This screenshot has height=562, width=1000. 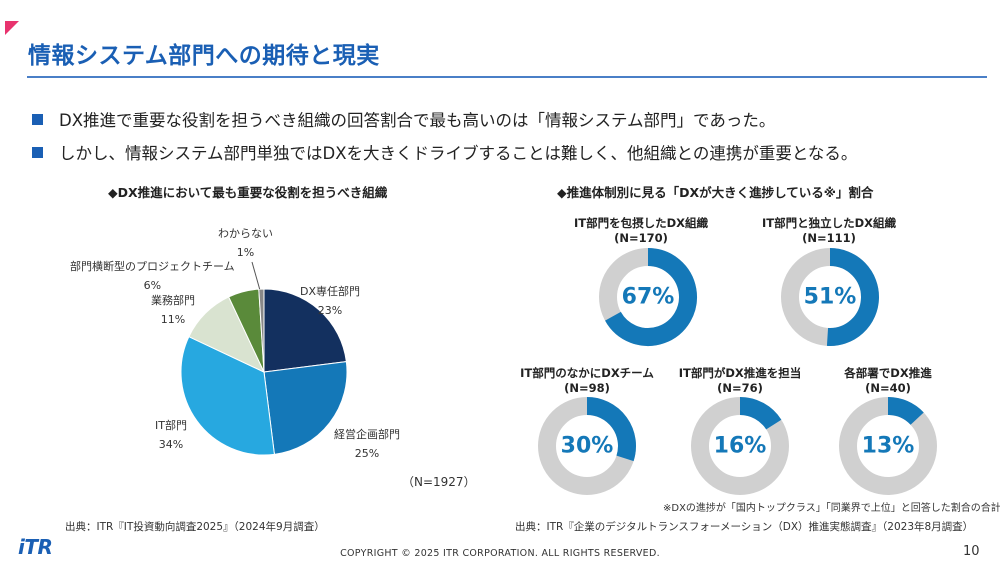 I want to click on donut-section-title: ◆推進体制別に見る「DXが大きく進捗している※」割合, so click(x=715, y=192).